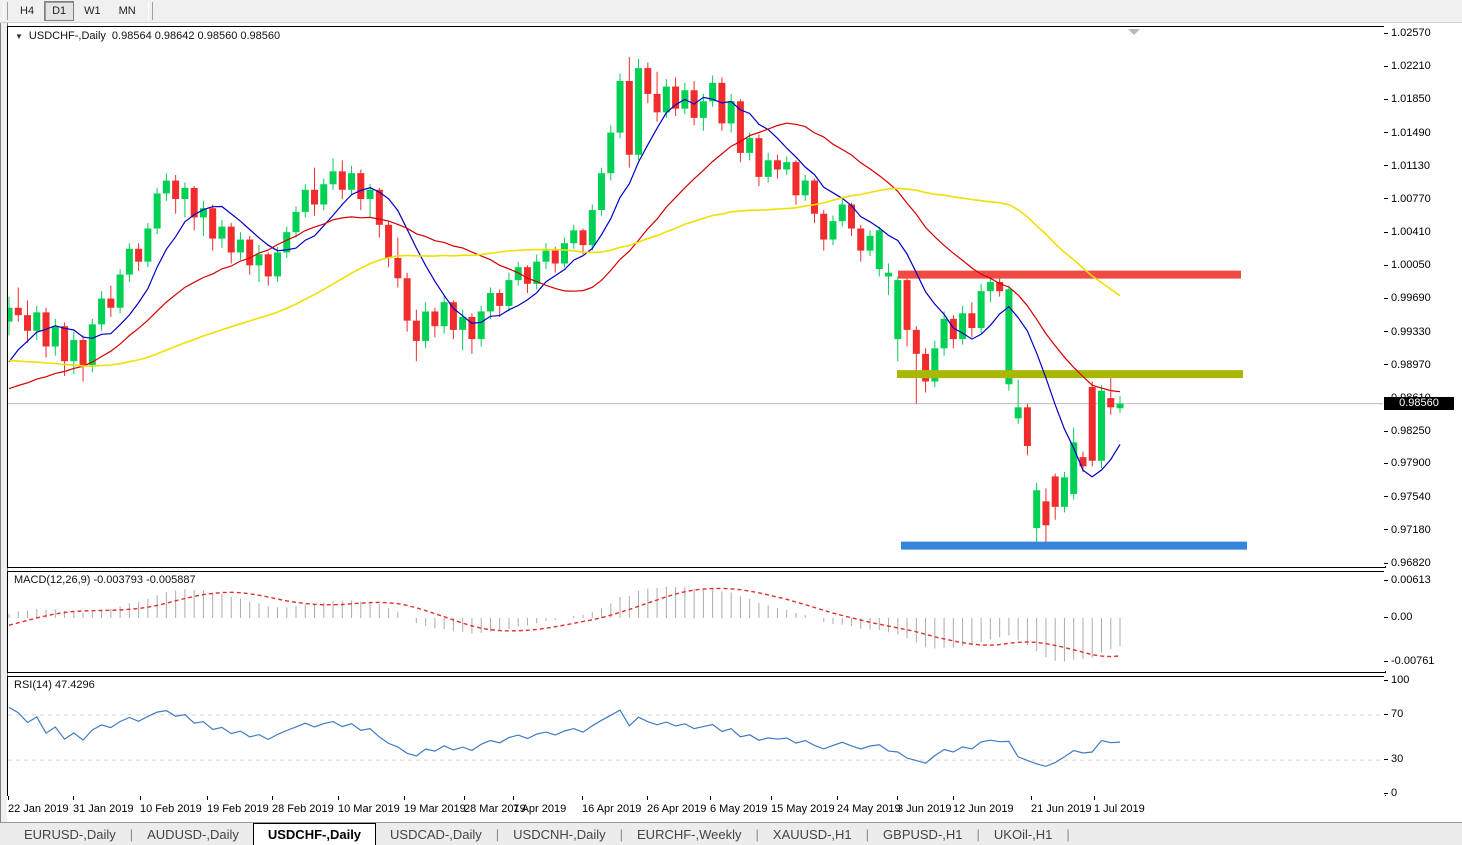 This screenshot has height=845, width=1462. I want to click on price-tick: 1.01850, so click(1423, 99).